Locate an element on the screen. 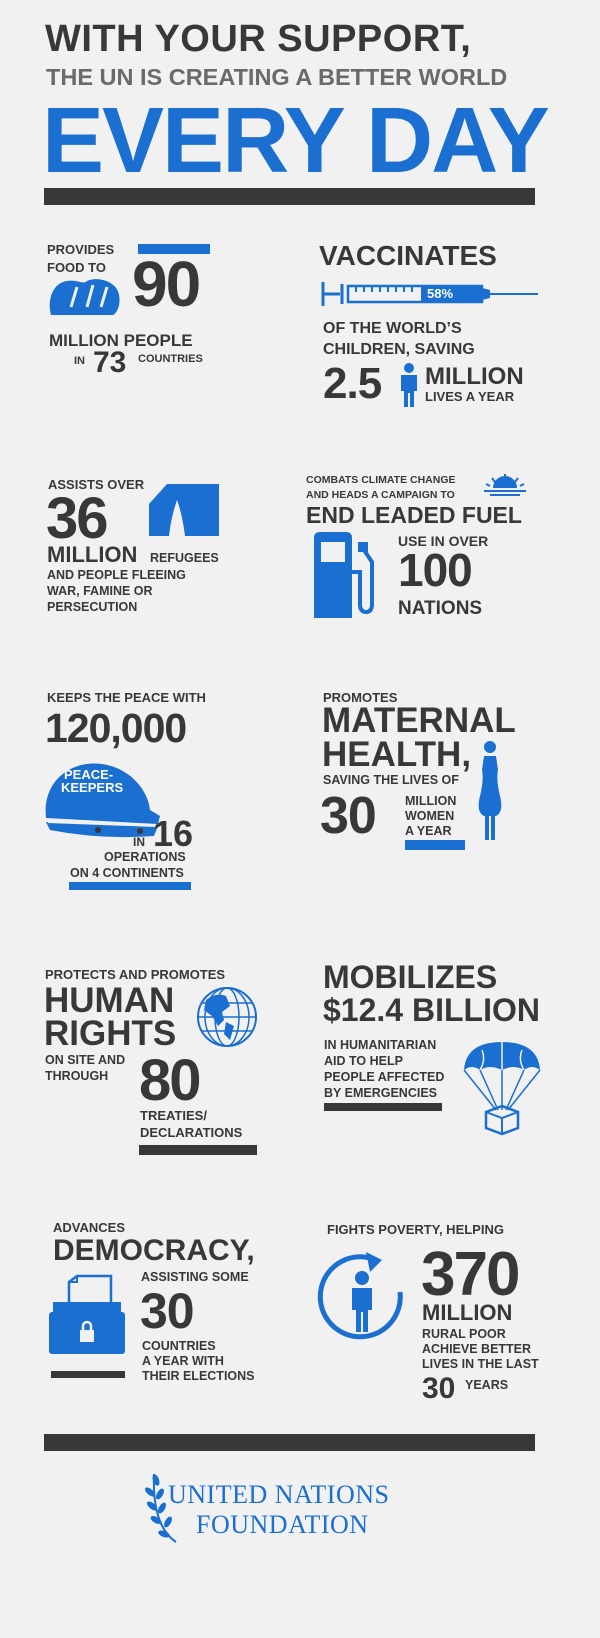 This screenshot has height=1638, width=600. food-lead2: FOOD TO is located at coordinates (76, 267).